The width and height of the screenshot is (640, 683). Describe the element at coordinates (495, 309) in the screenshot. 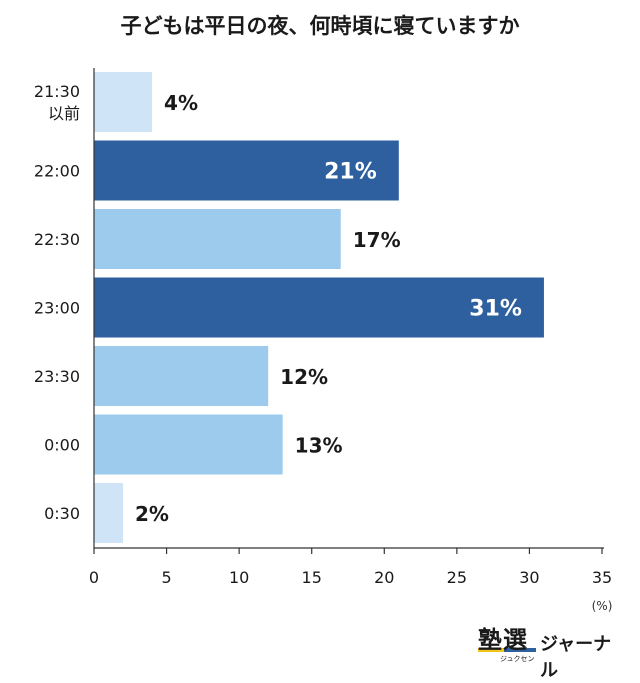

I see `data-label: 31%` at that location.